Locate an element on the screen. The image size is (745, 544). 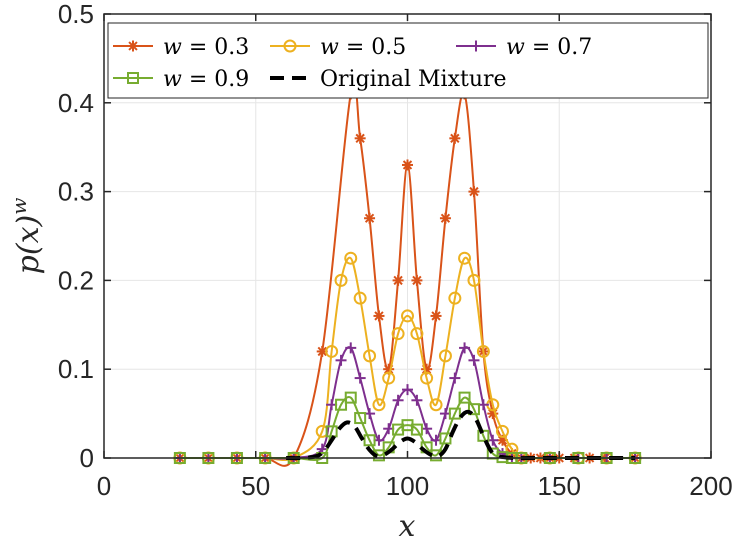
legend-label: w = 0.3 is located at coordinates (206, 47).